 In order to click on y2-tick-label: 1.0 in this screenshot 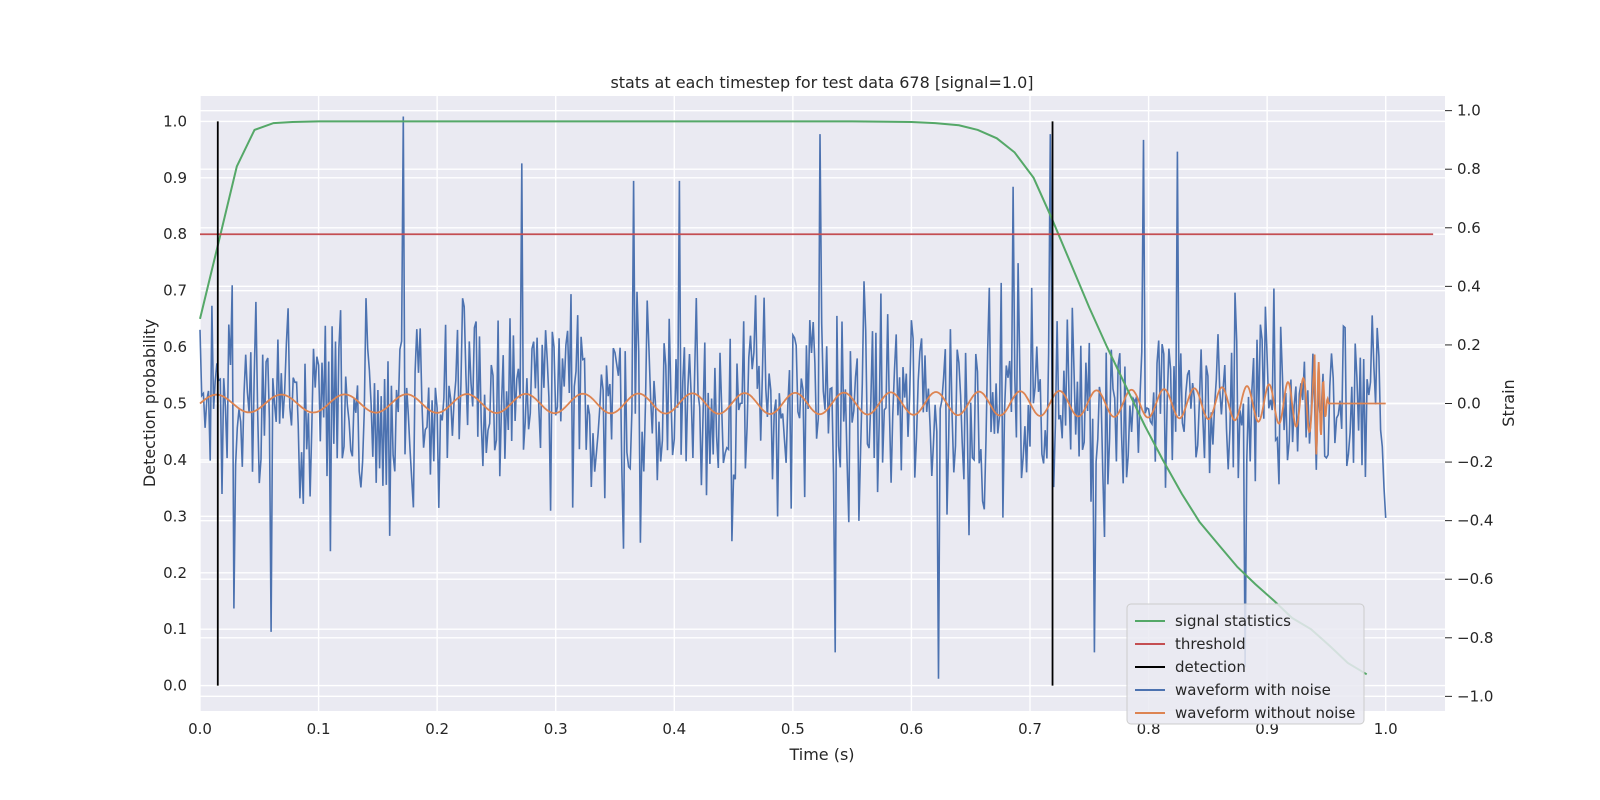, I will do `click(1469, 111)`.